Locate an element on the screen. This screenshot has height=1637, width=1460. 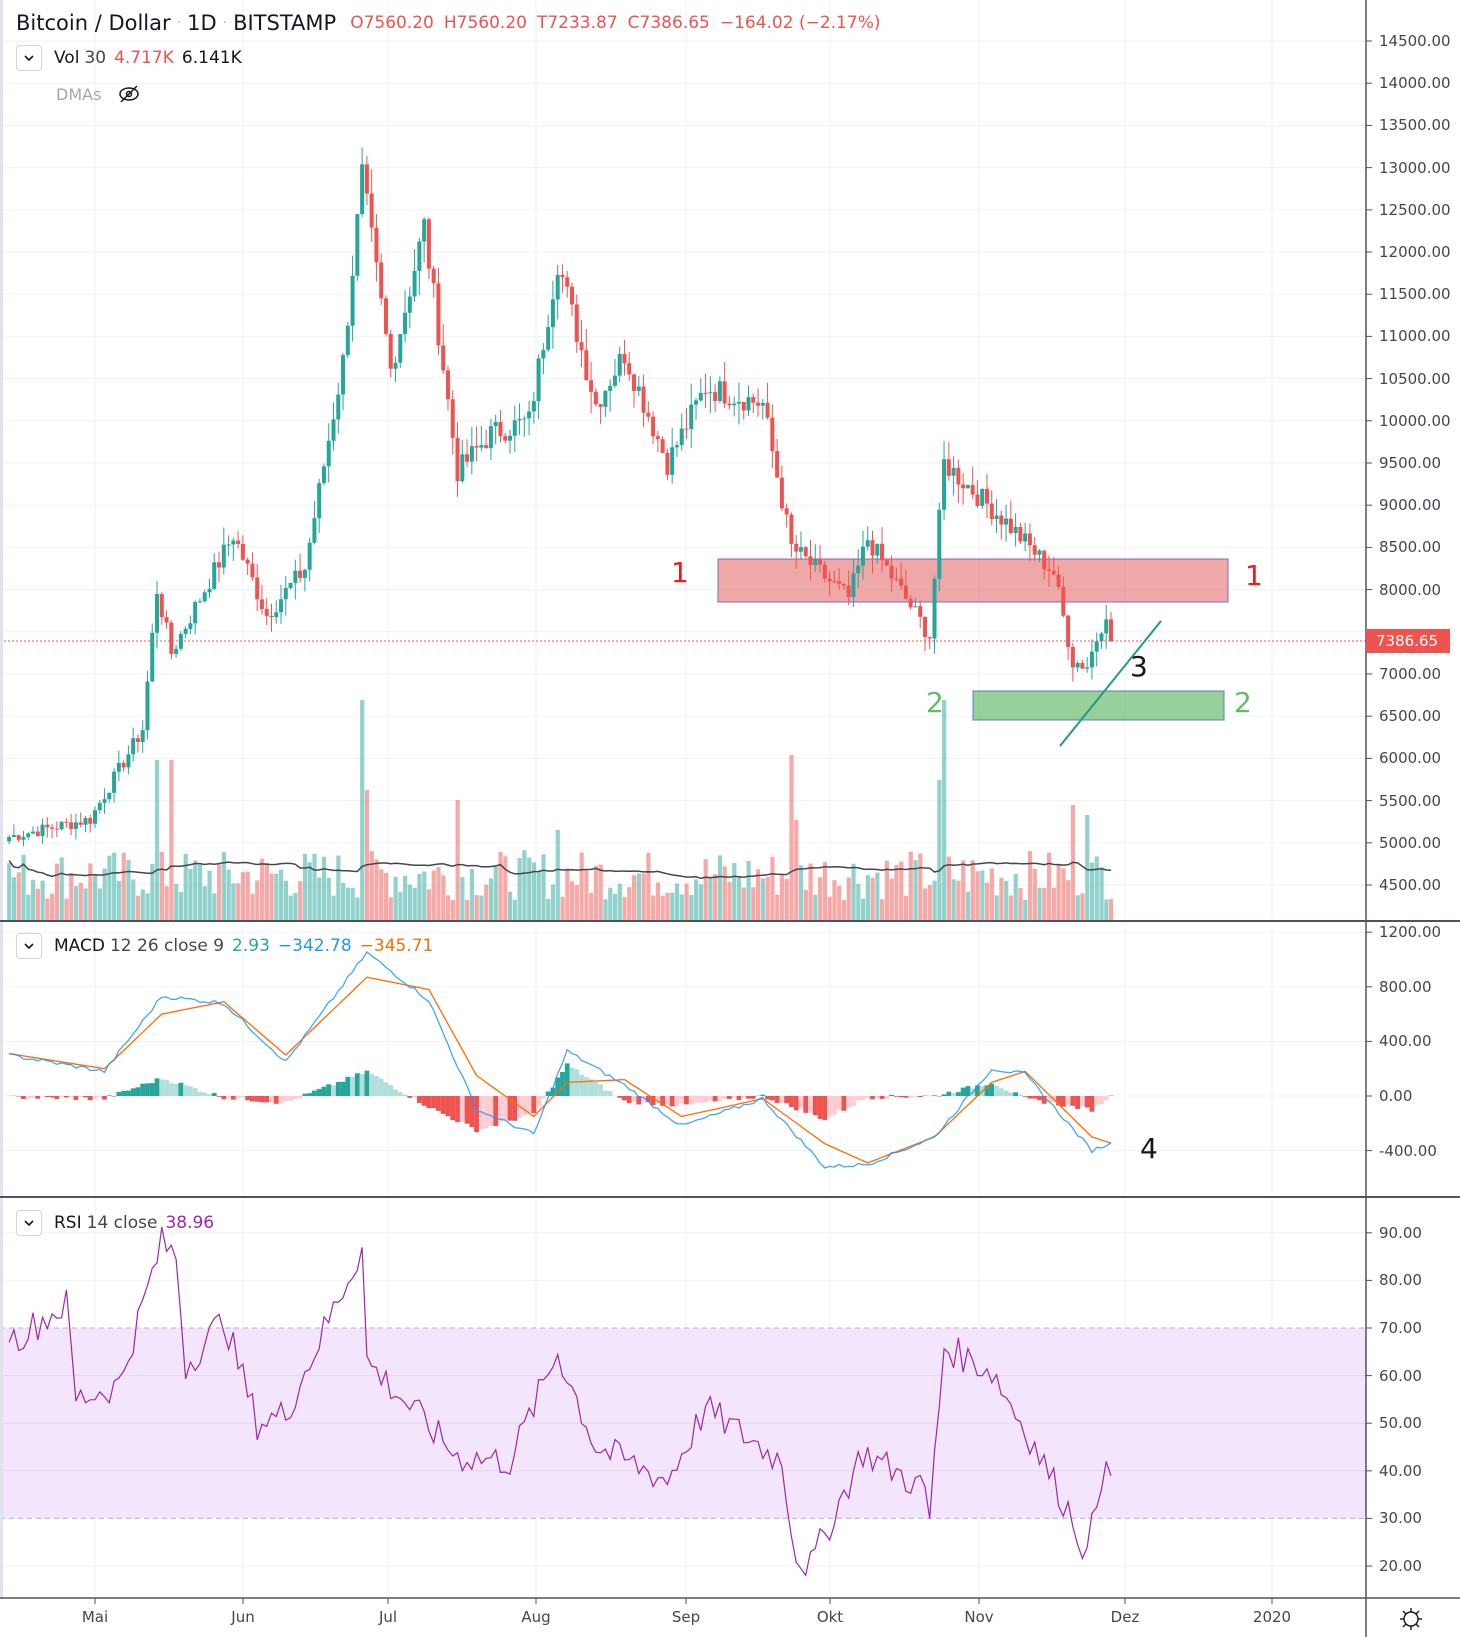
volume-legend: Vol 30 4.717K 6.141K is located at coordinates (129, 58).